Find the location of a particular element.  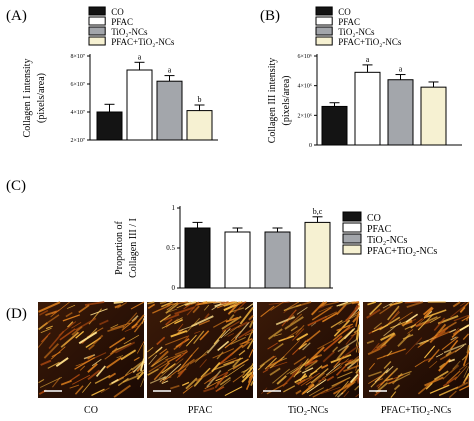

micrograph-image is located at coordinates (200, 349).